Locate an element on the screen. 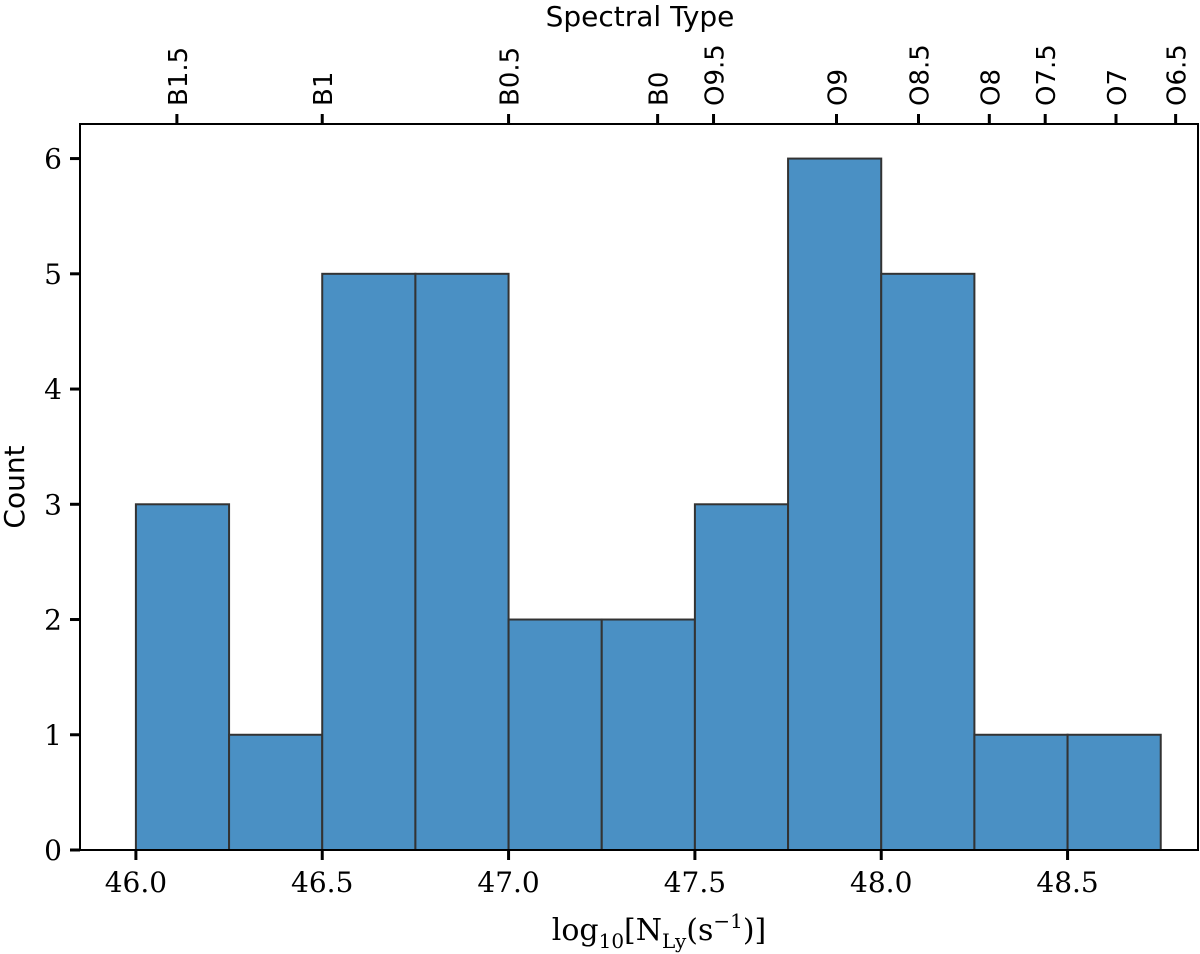  top-tick-label: O7.5 is located at coordinates (1047, 75).